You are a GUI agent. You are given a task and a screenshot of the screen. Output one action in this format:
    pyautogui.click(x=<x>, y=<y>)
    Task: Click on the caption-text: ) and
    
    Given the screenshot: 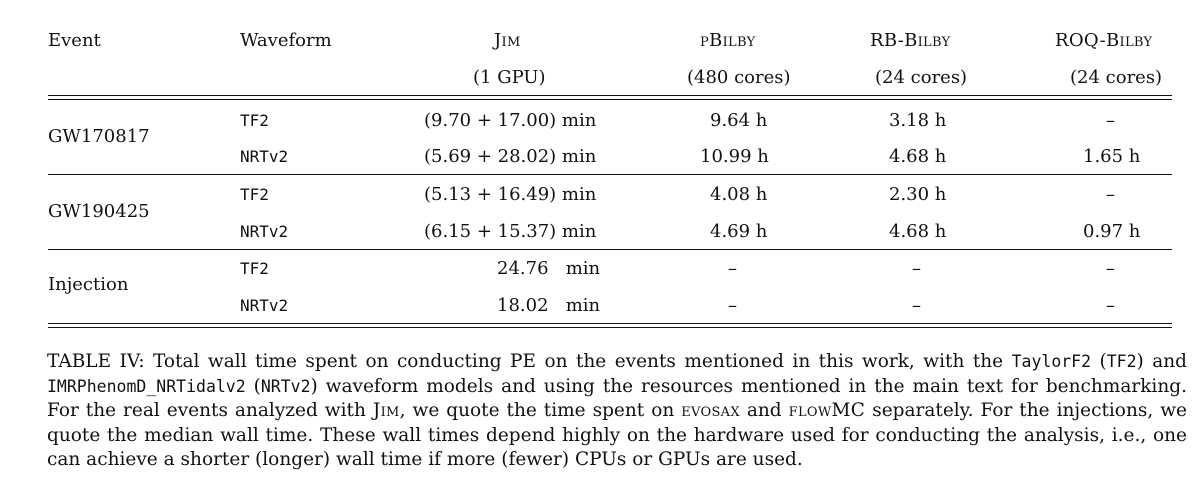 What is the action you would take?
    pyautogui.click(x=1162, y=361)
    